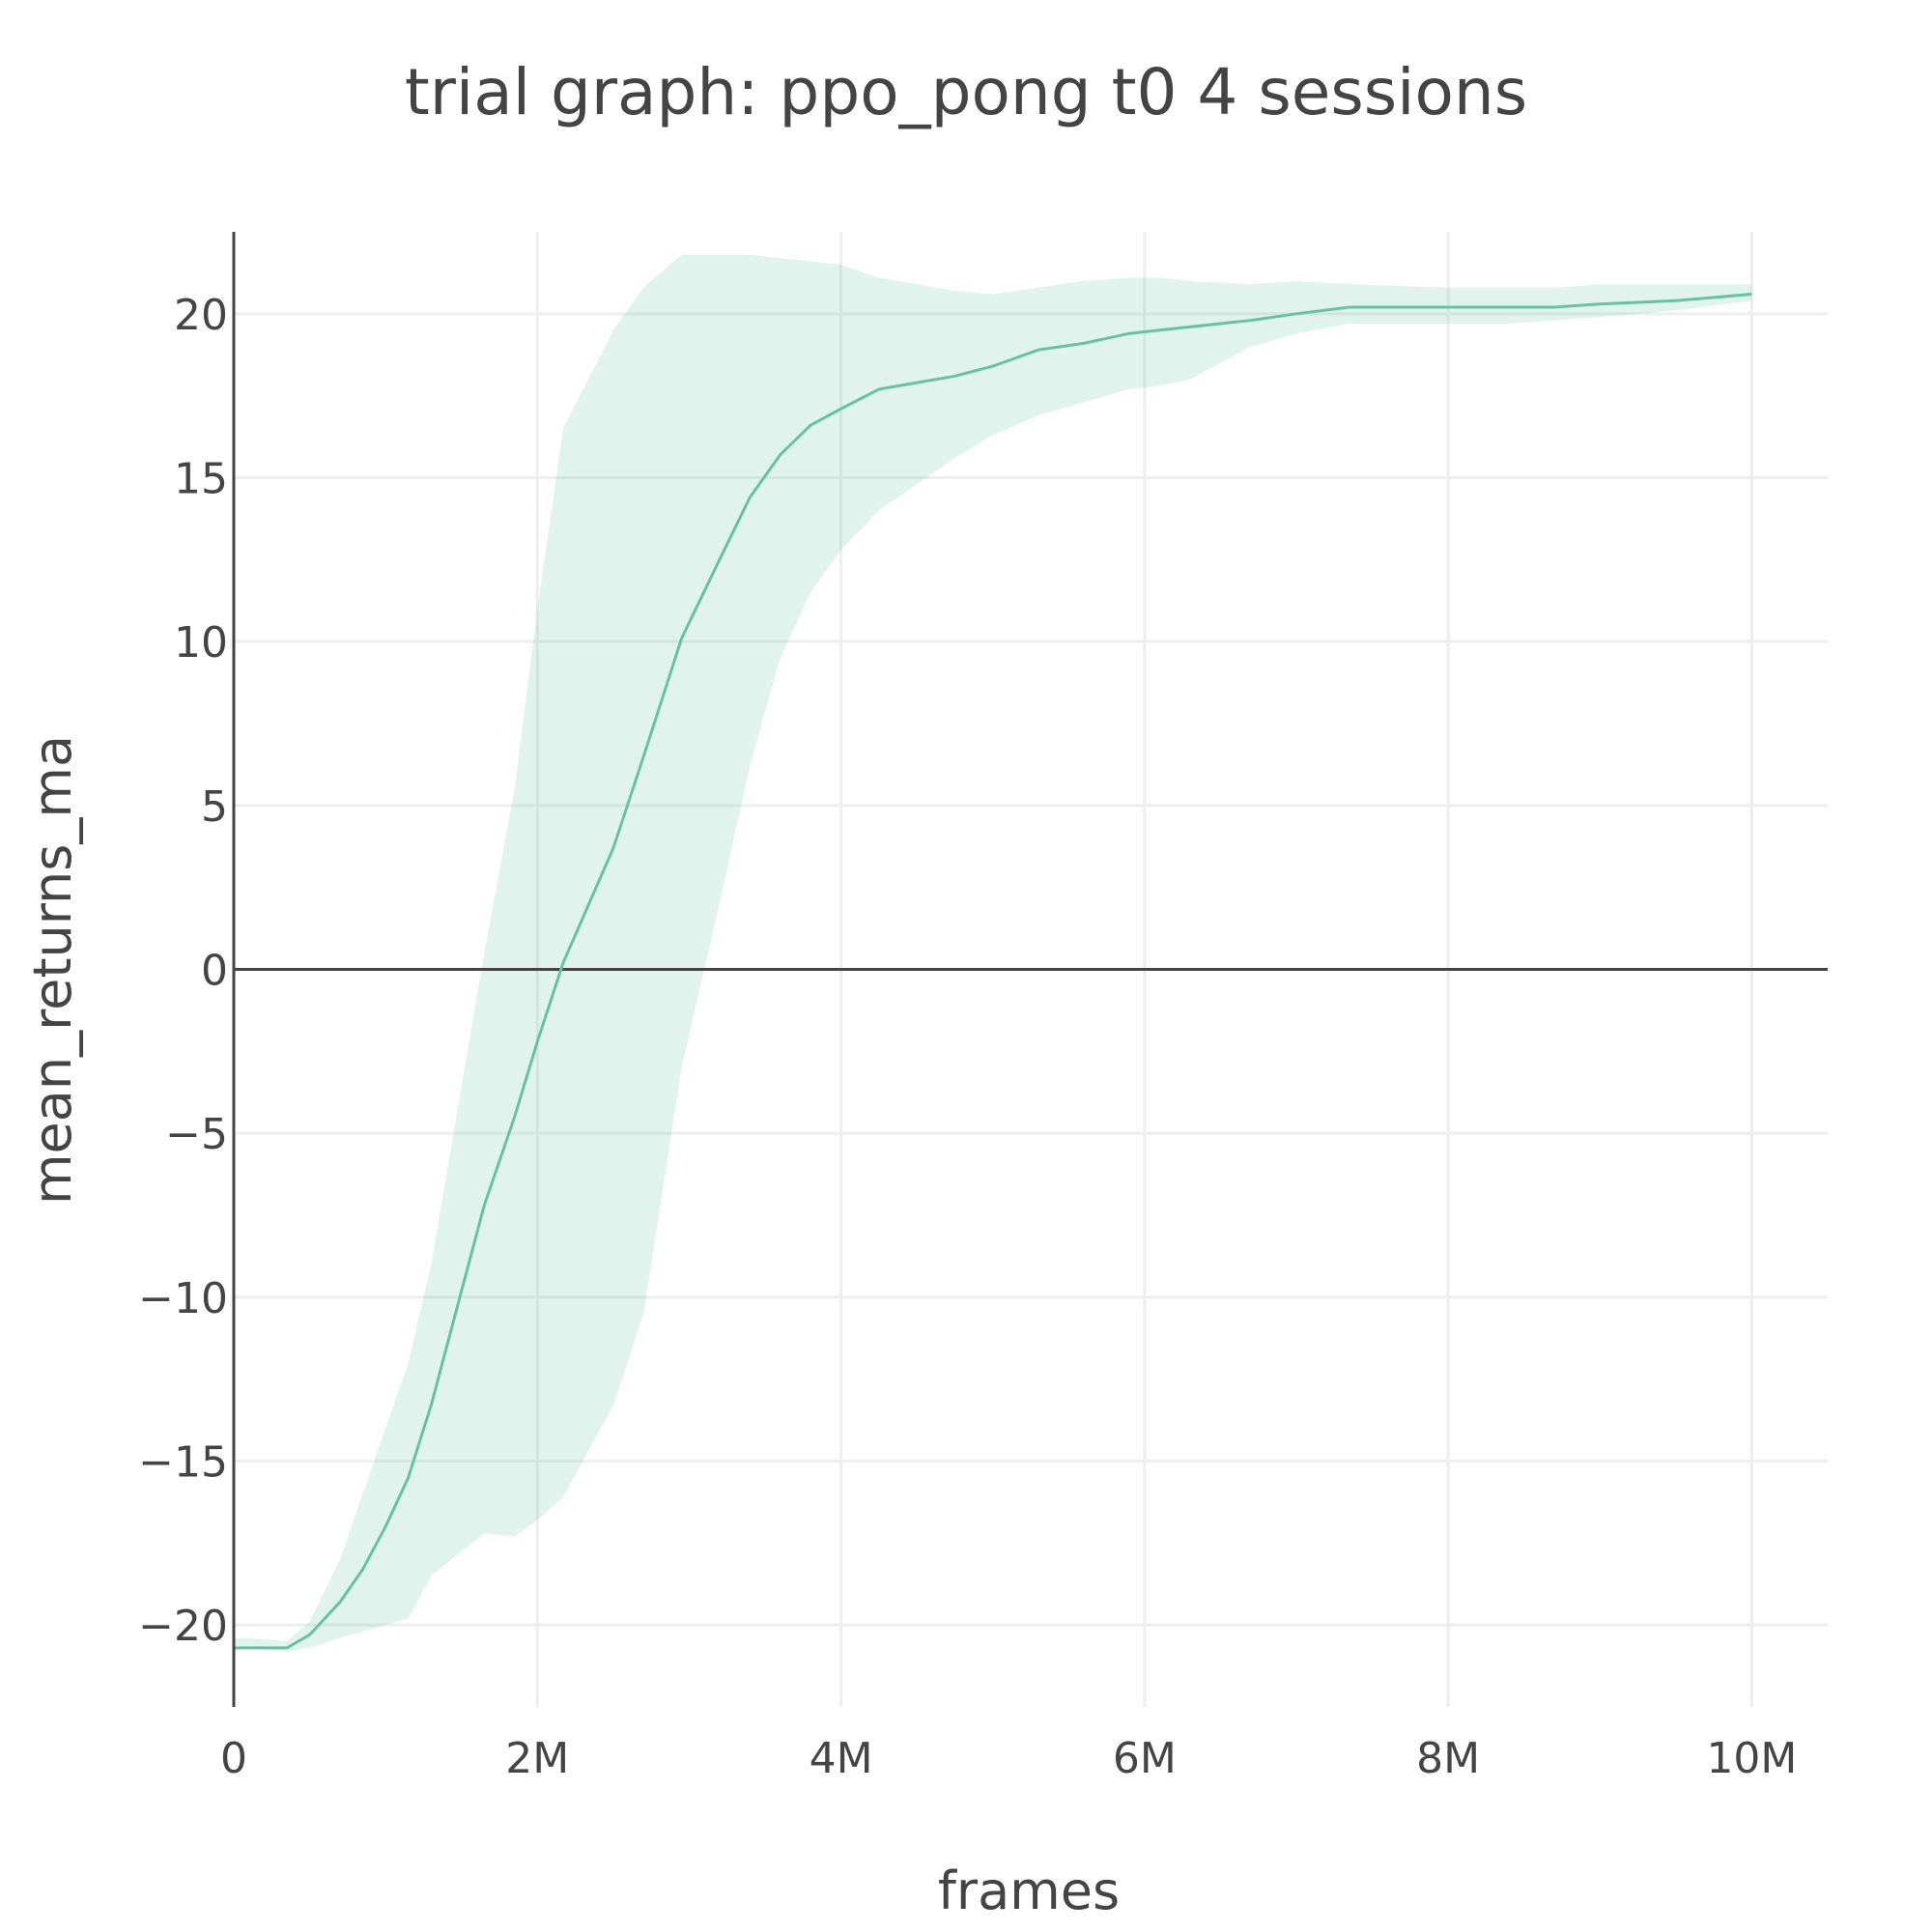 The height and width of the screenshot is (1932, 1932). Describe the element at coordinates (214, 807) in the screenshot. I see `y-tick-label: 5` at that location.